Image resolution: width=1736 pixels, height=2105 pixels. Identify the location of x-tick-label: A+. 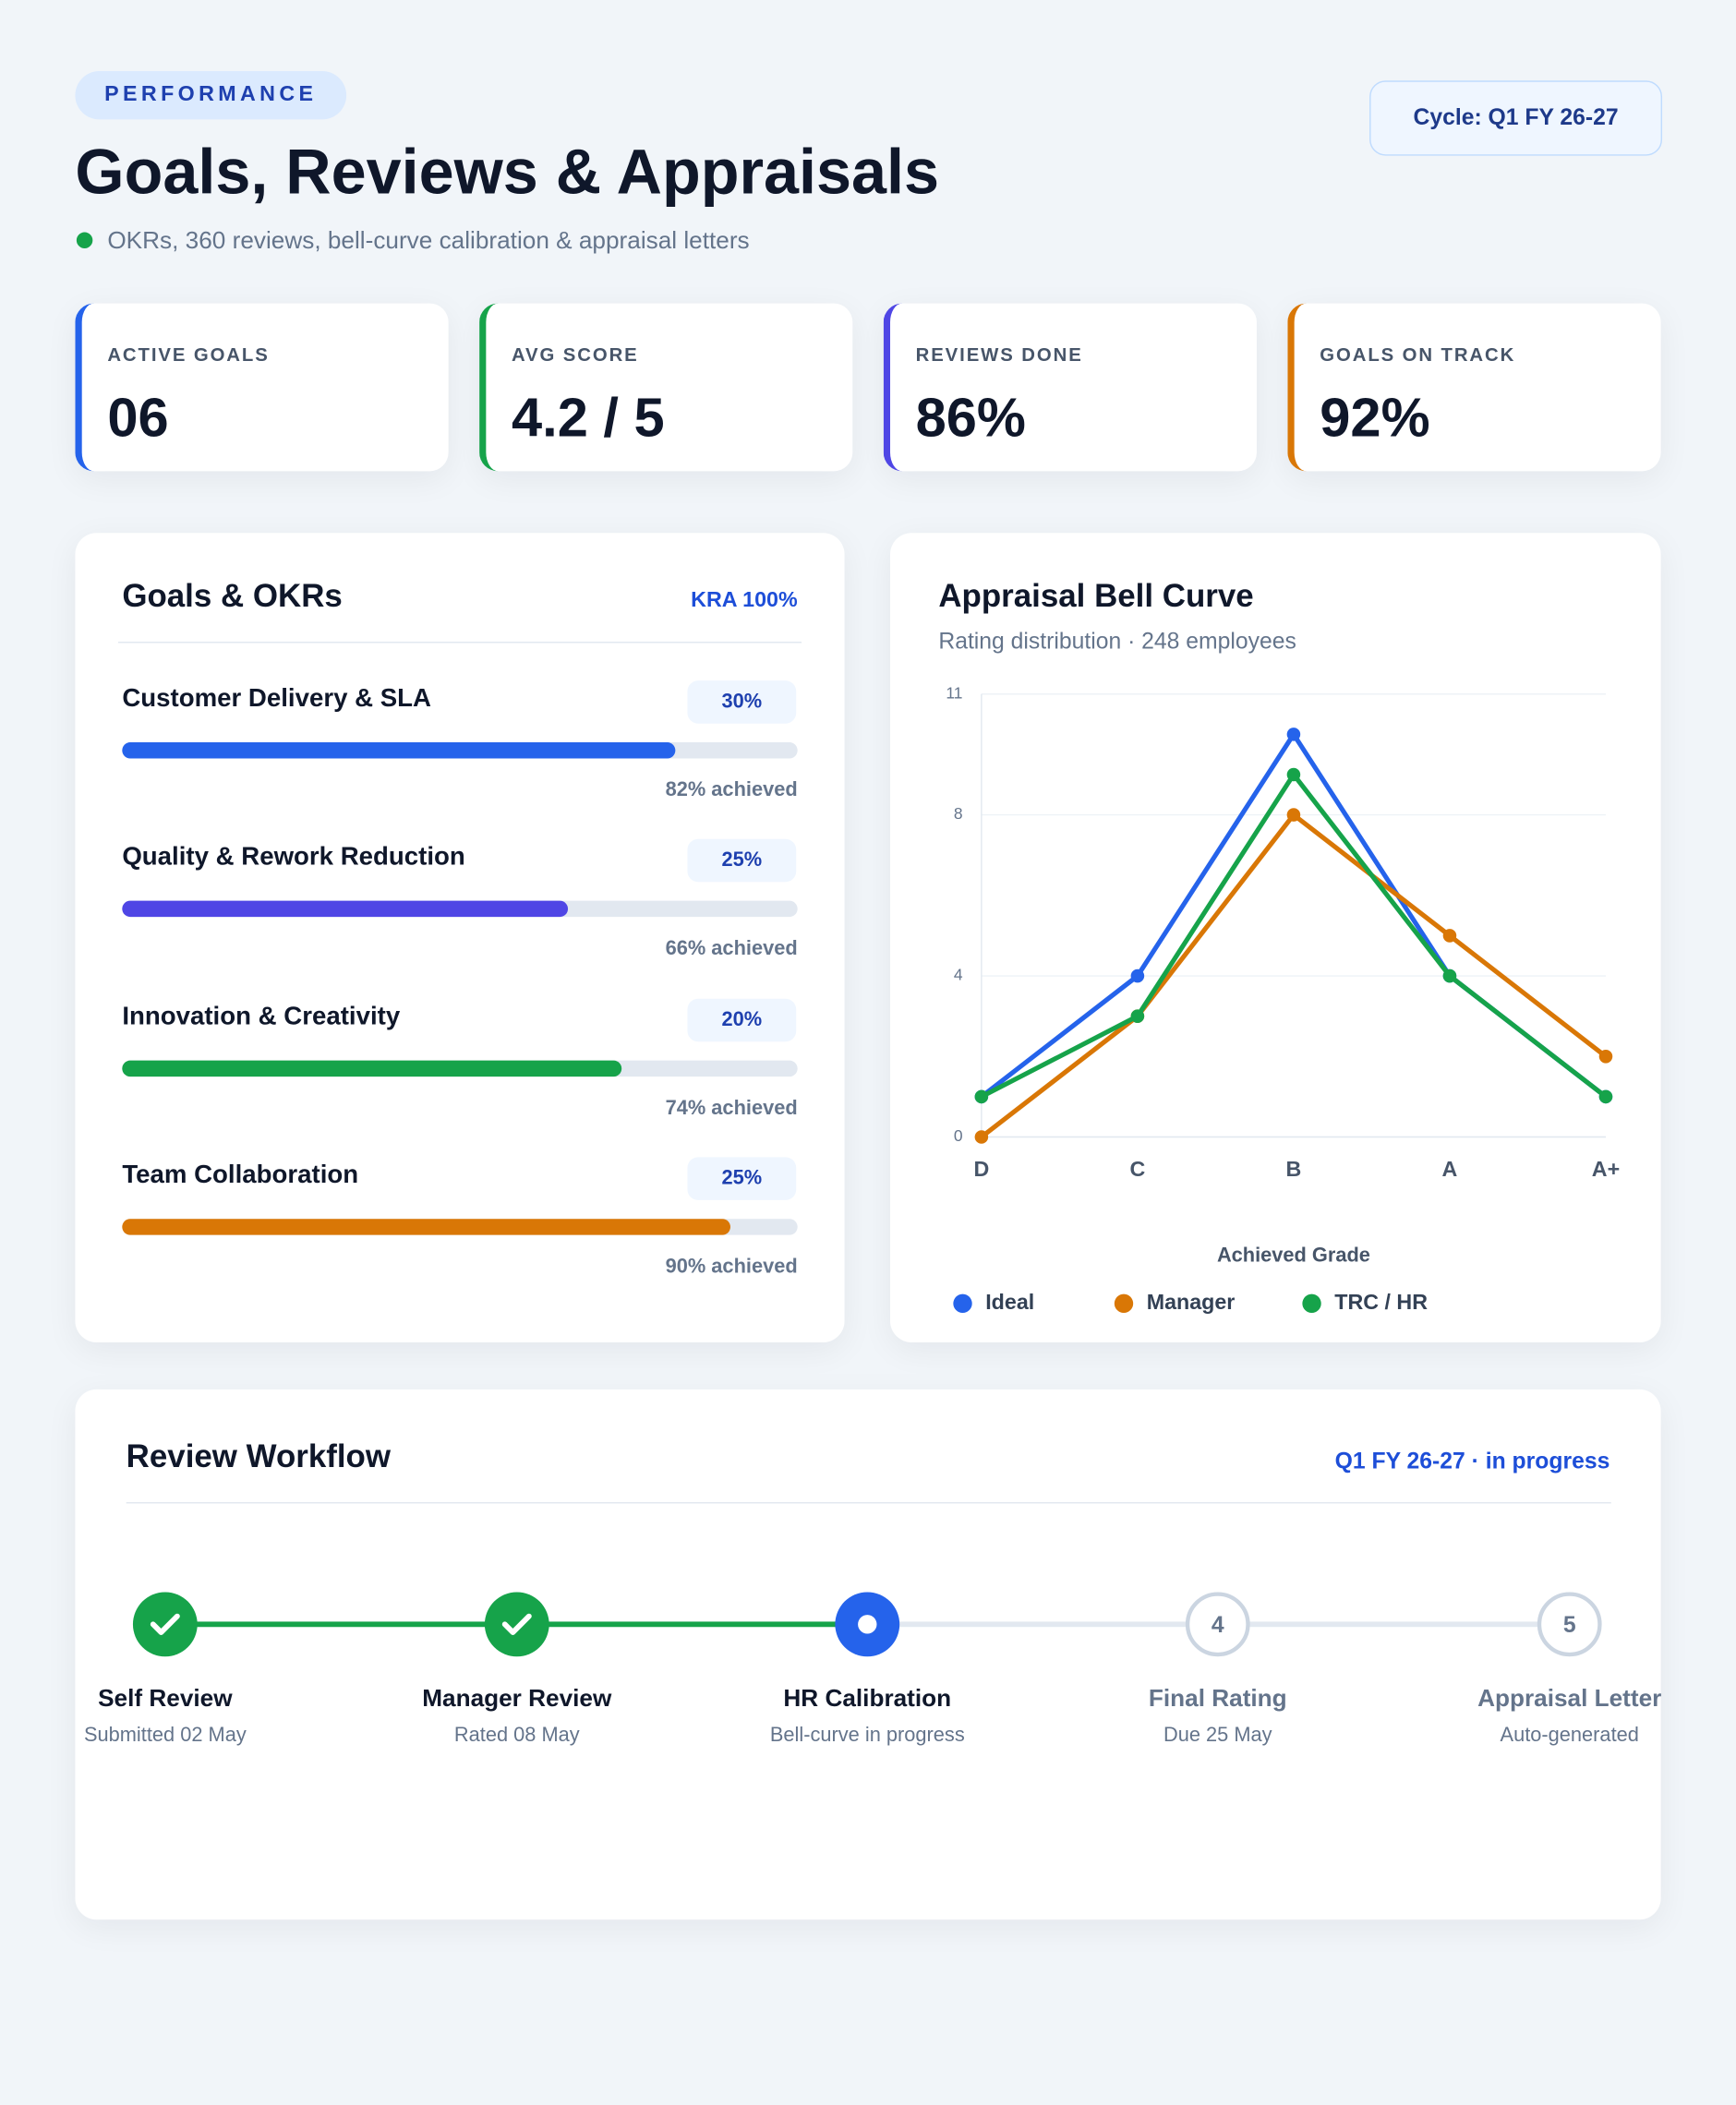
(1606, 1169).